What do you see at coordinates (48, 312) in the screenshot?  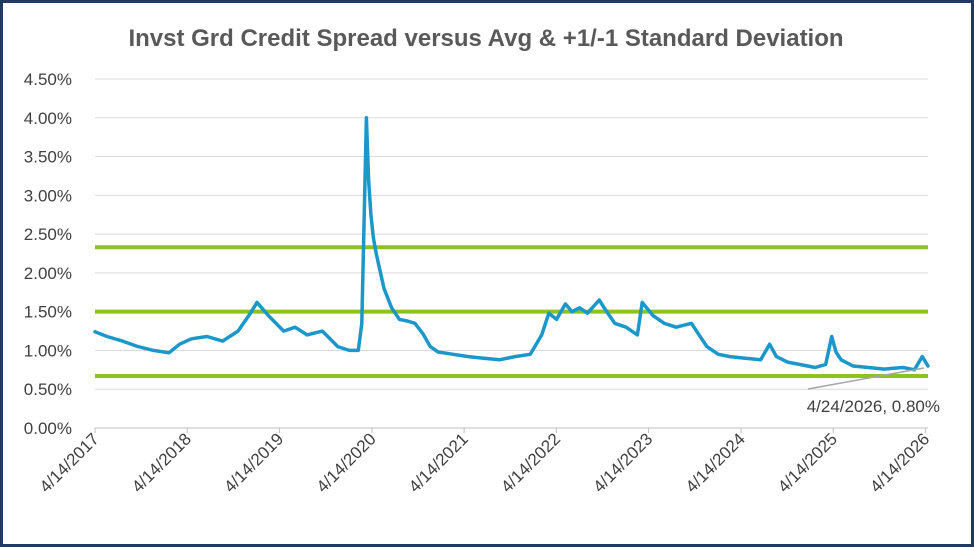 I see `y-tick-label: 1.50%` at bounding box center [48, 312].